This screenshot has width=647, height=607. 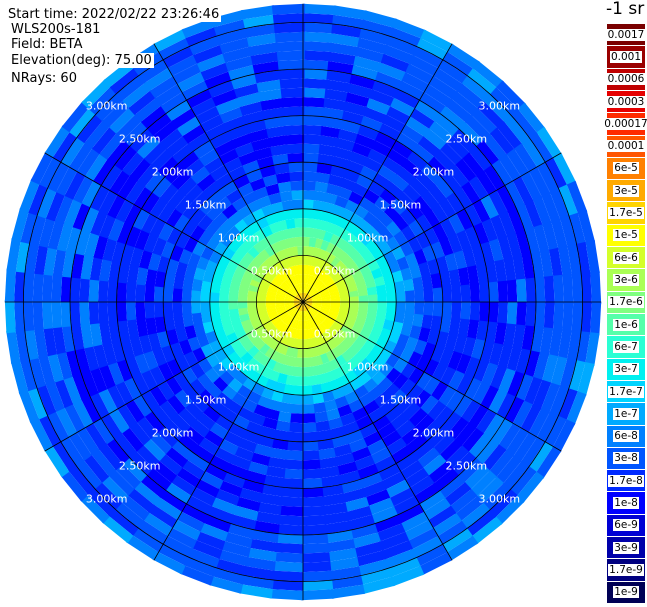 What do you see at coordinates (626, 458) in the screenshot?
I see `colorbar-swatch: 3e-8` at bounding box center [626, 458].